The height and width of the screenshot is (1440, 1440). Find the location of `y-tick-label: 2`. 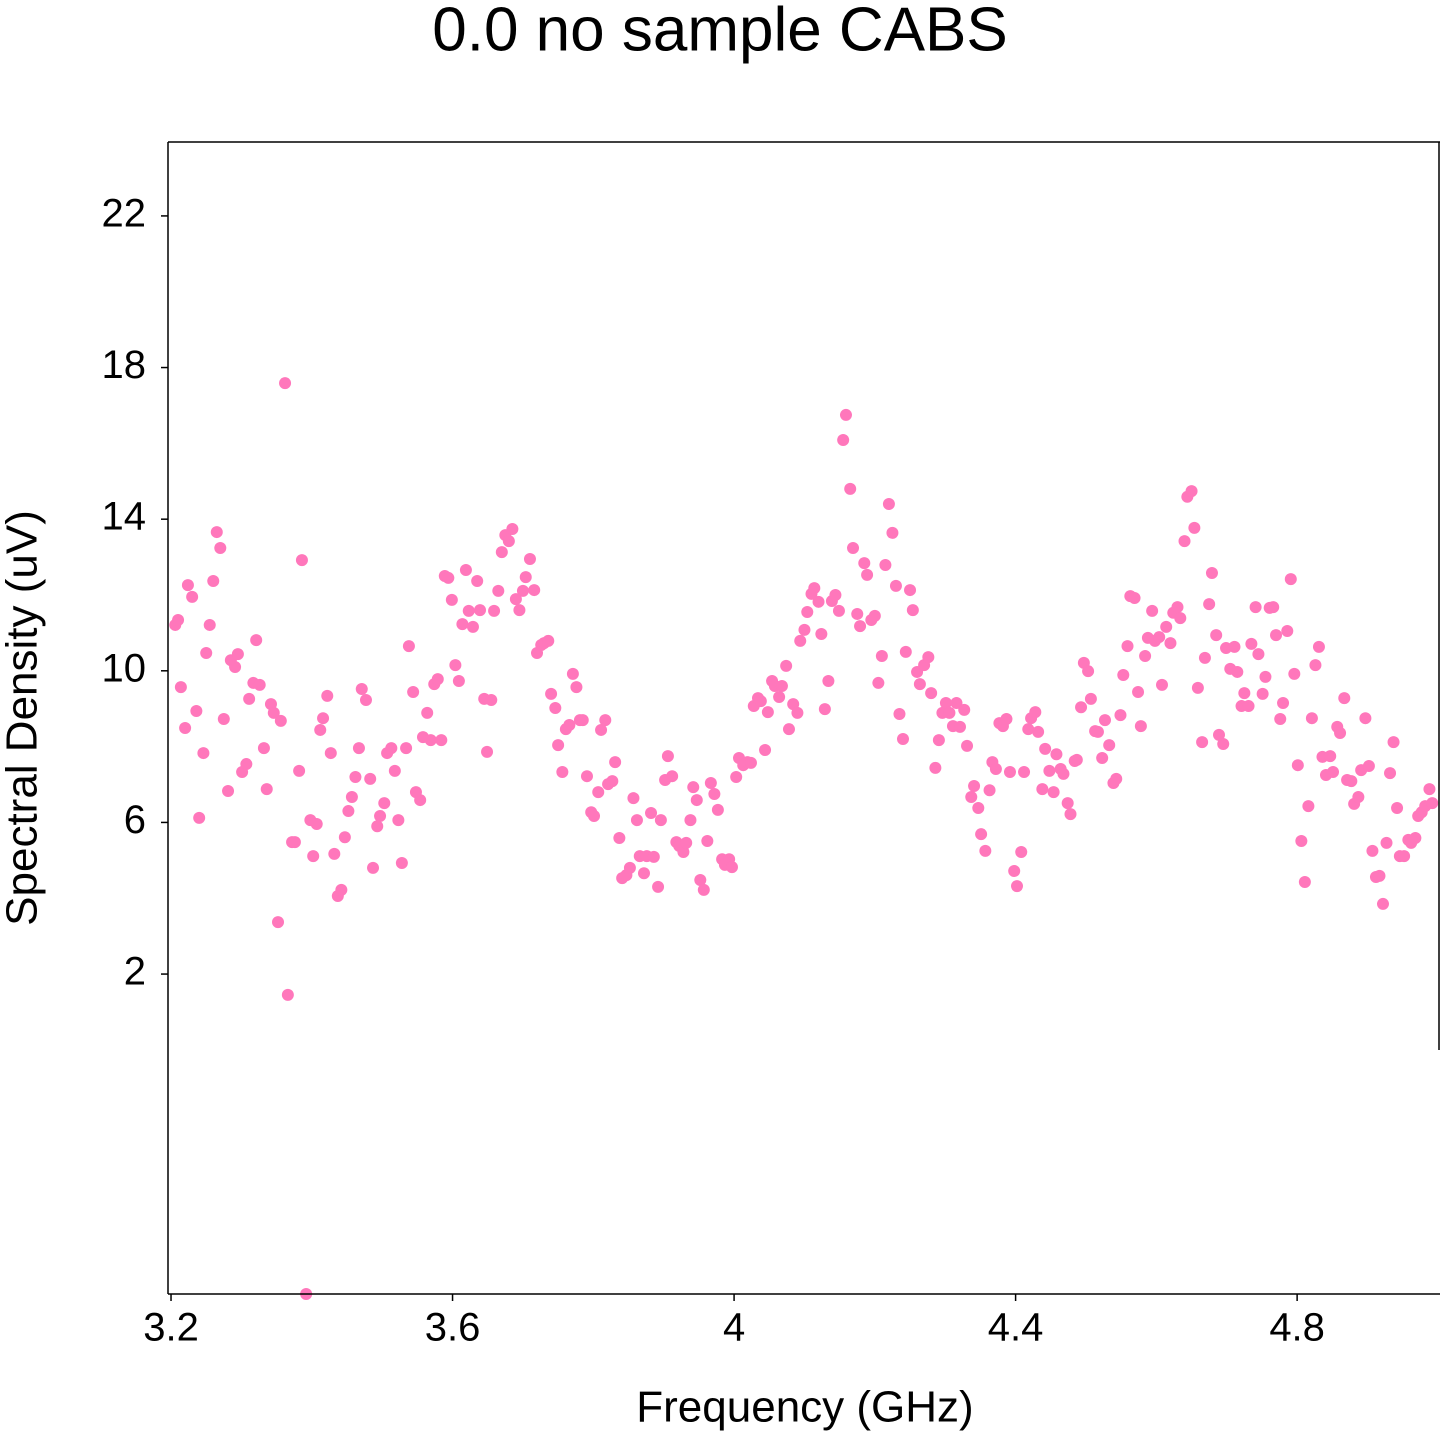

y-tick-label: 2 is located at coordinates (135, 972).